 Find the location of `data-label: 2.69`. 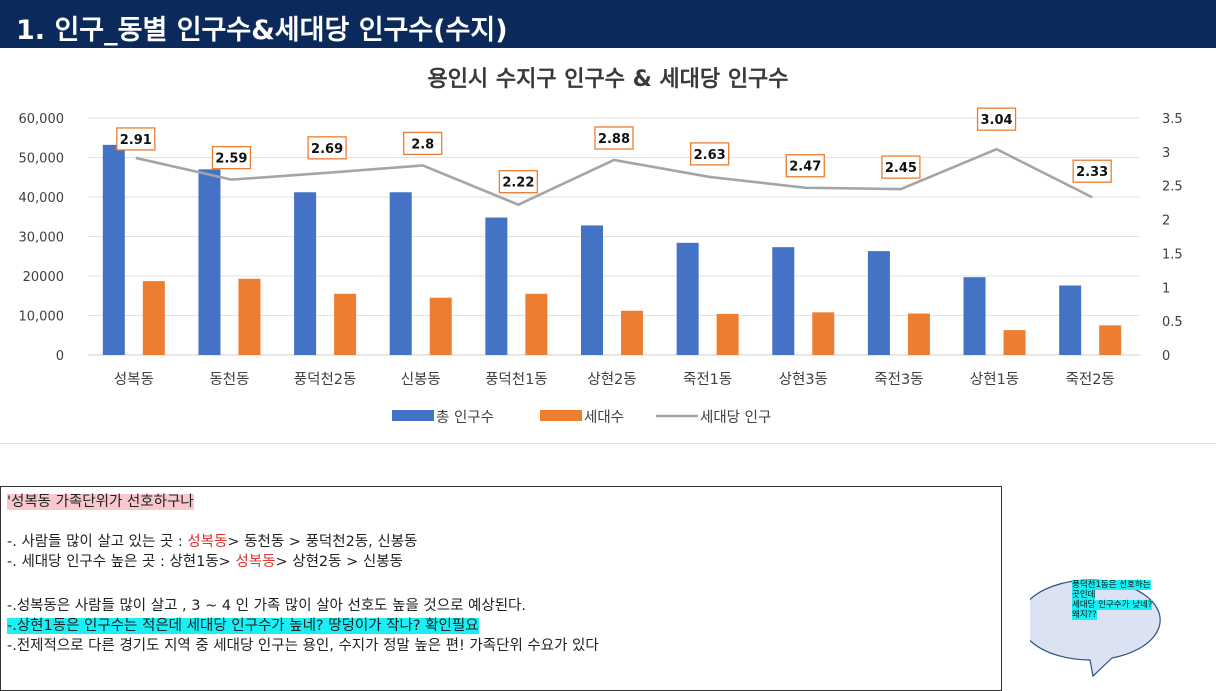

data-label: 2.69 is located at coordinates (327, 149).